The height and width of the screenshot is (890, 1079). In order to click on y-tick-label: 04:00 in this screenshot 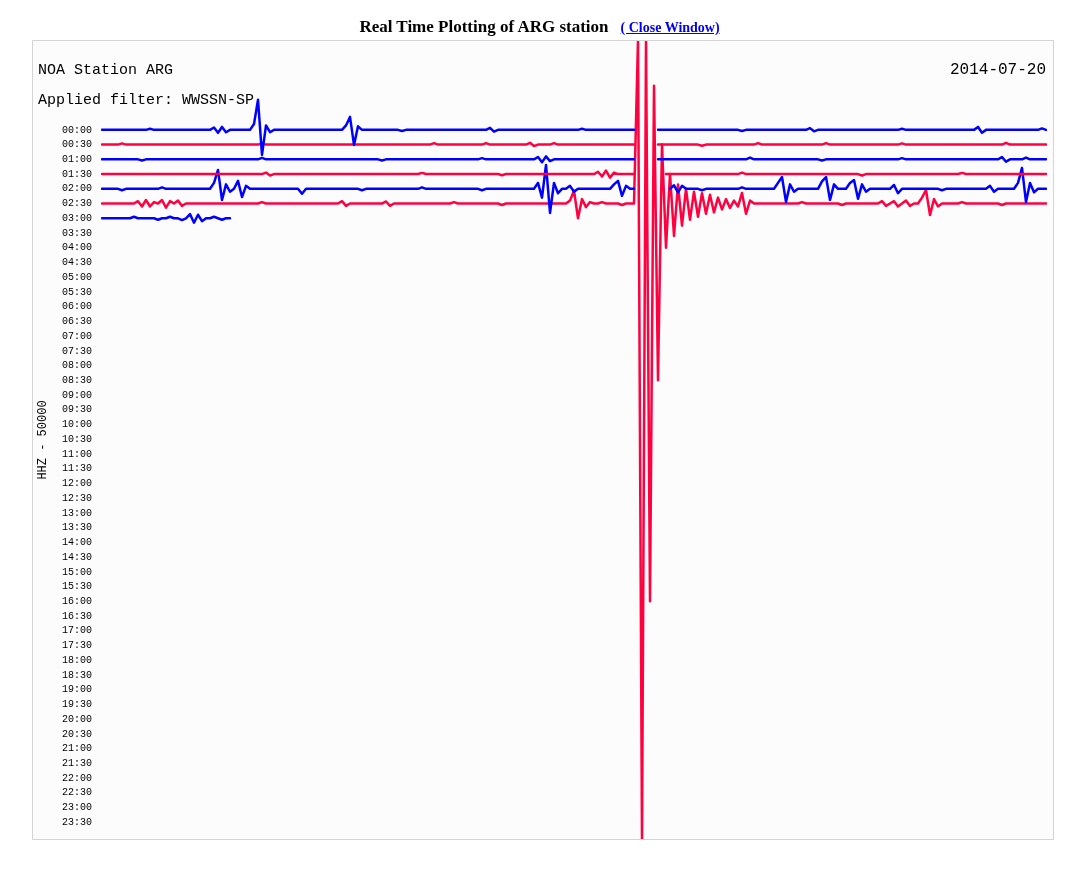, I will do `click(76, 248)`.